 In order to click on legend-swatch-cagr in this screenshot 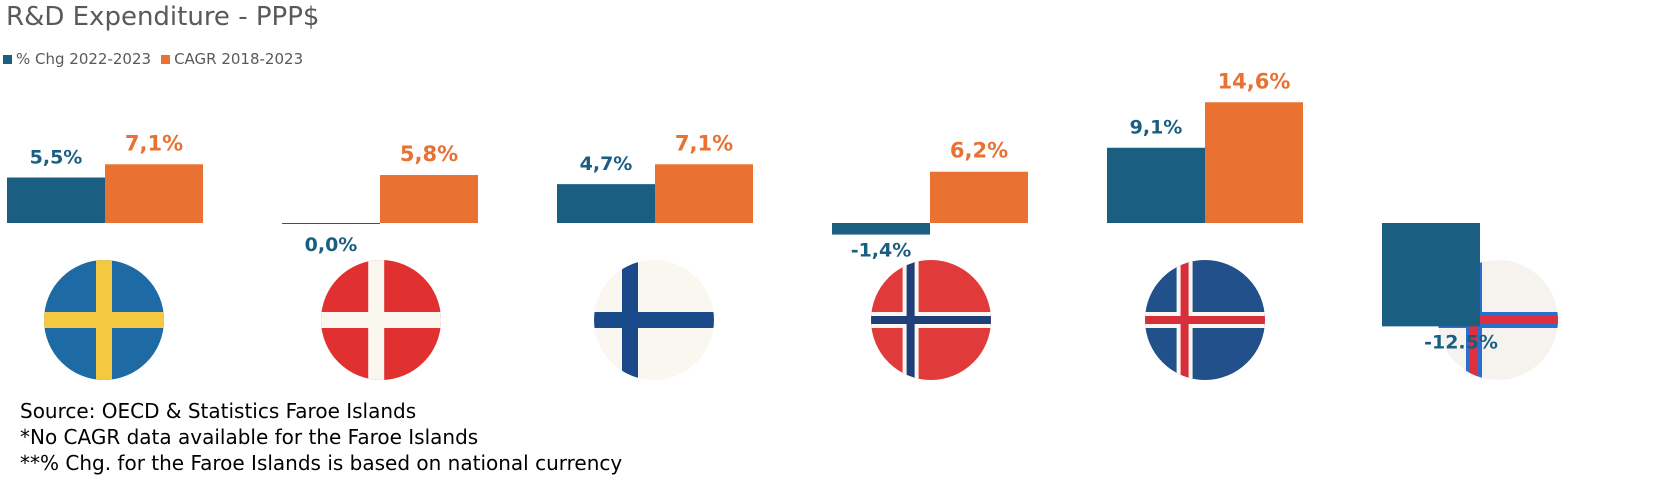, I will do `click(166, 59)`.